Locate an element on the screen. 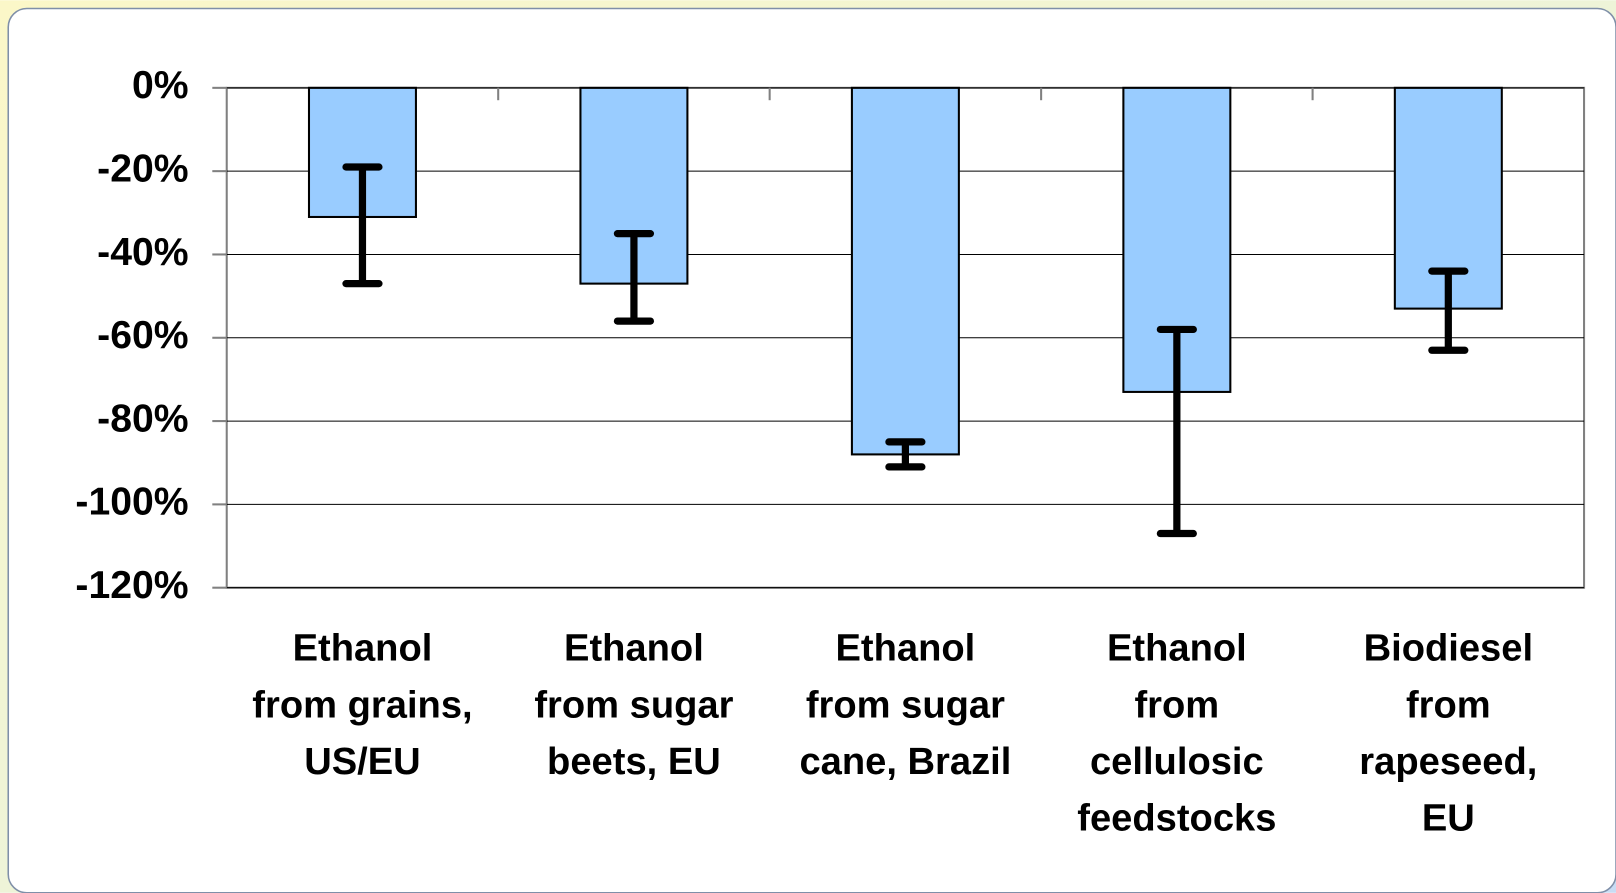 The height and width of the screenshot is (893, 1616). y-tick-label: -60% is located at coordinates (142, 335).